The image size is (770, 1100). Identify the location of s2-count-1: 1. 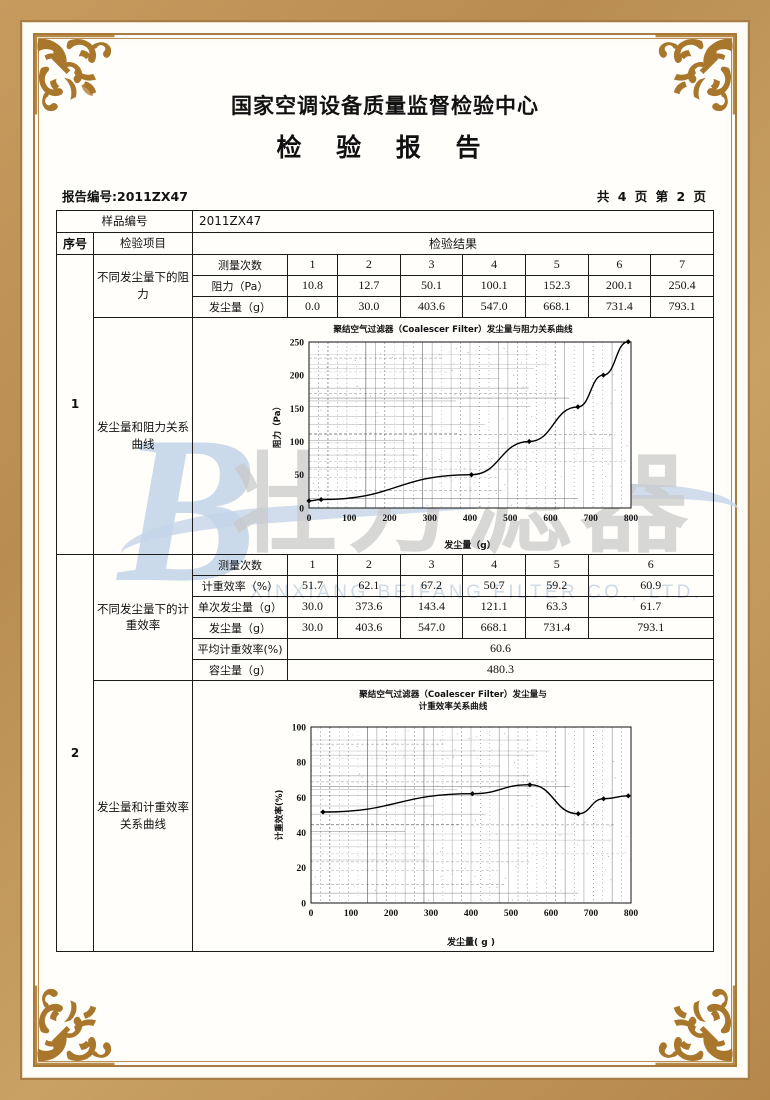
(312, 564).